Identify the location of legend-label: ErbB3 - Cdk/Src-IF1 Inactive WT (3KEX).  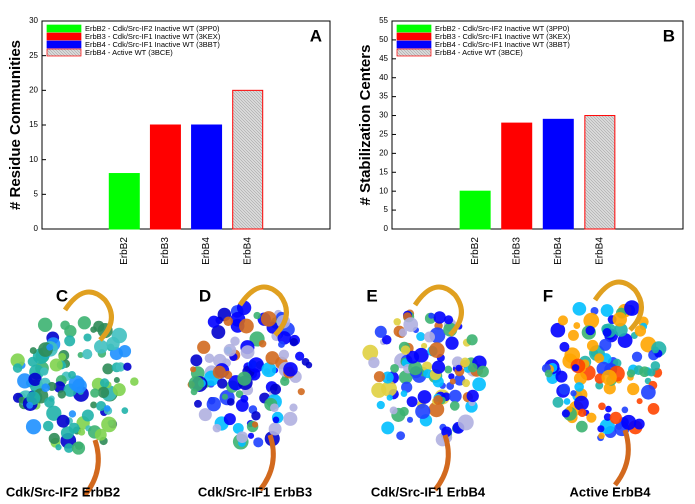
(153, 36).